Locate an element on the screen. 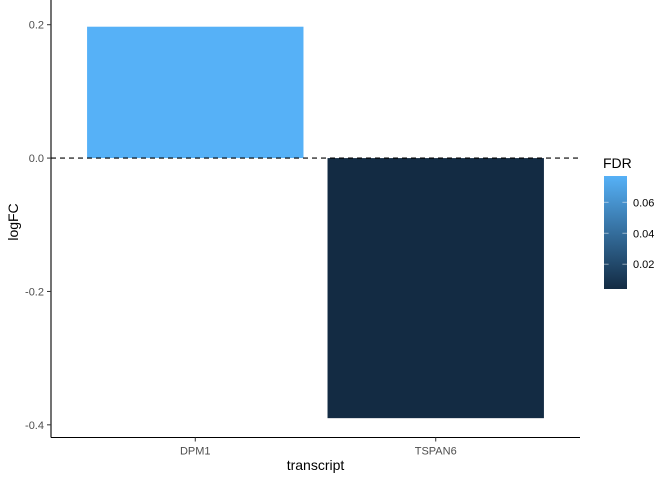  bar-dpm1 is located at coordinates (195, 92).